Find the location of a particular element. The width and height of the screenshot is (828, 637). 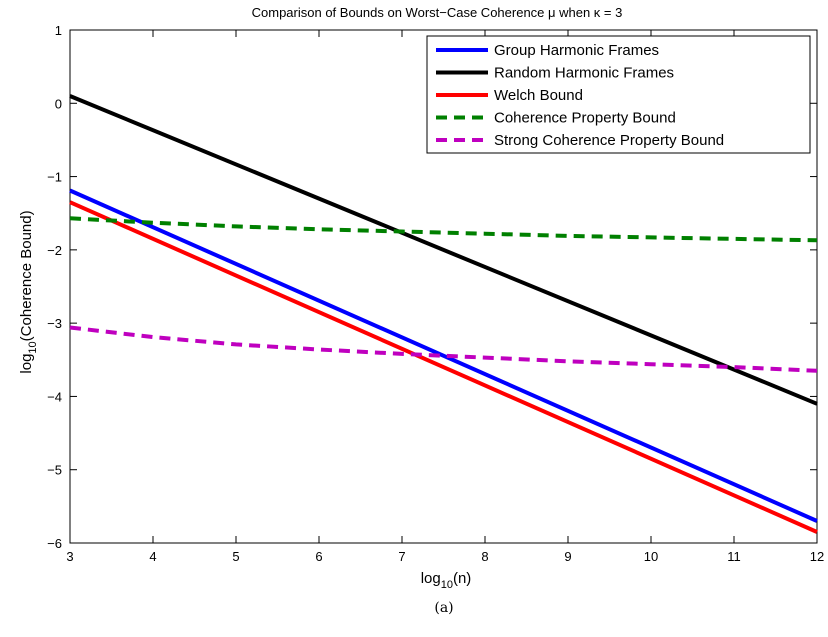

y-tick-label: 0 is located at coordinates (58, 103).